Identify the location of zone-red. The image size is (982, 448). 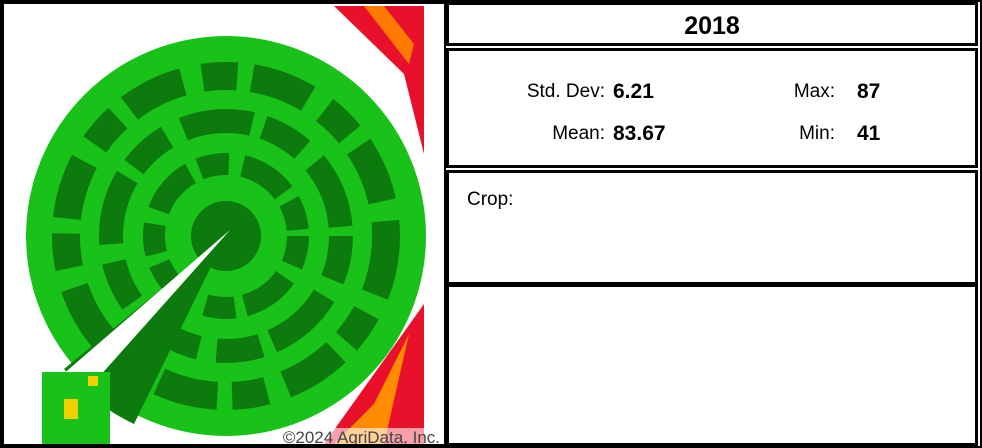
(374, 374).